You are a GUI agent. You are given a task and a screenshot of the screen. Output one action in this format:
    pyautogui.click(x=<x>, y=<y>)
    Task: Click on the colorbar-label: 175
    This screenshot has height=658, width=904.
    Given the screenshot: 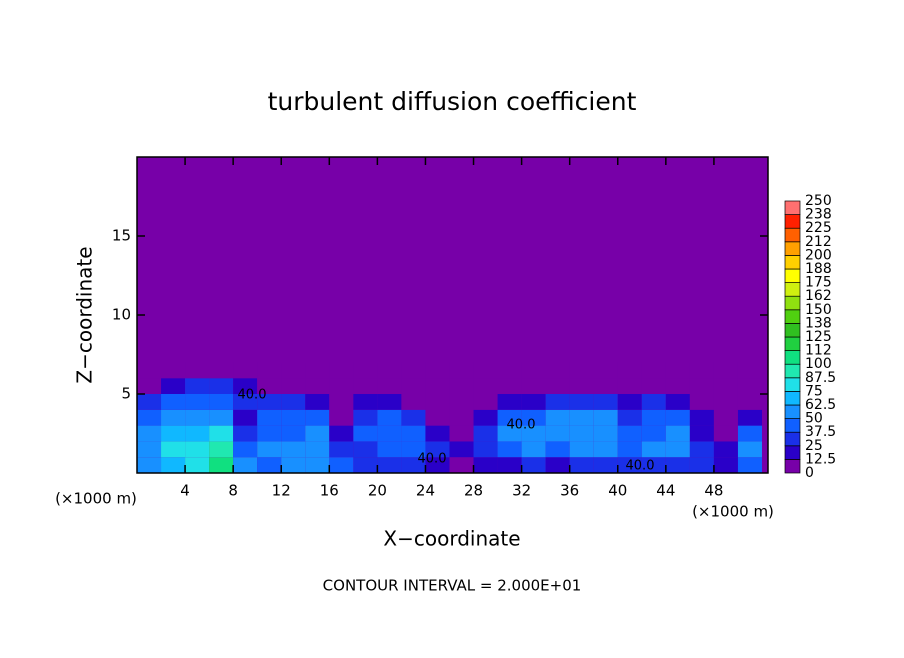 What is the action you would take?
    pyautogui.click(x=818, y=283)
    